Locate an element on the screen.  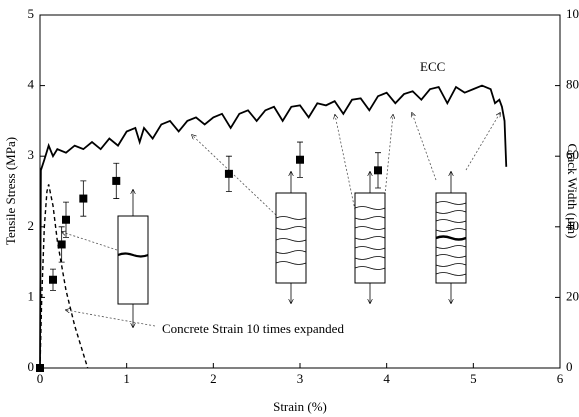
line-series is located at coordinates (64, 276).